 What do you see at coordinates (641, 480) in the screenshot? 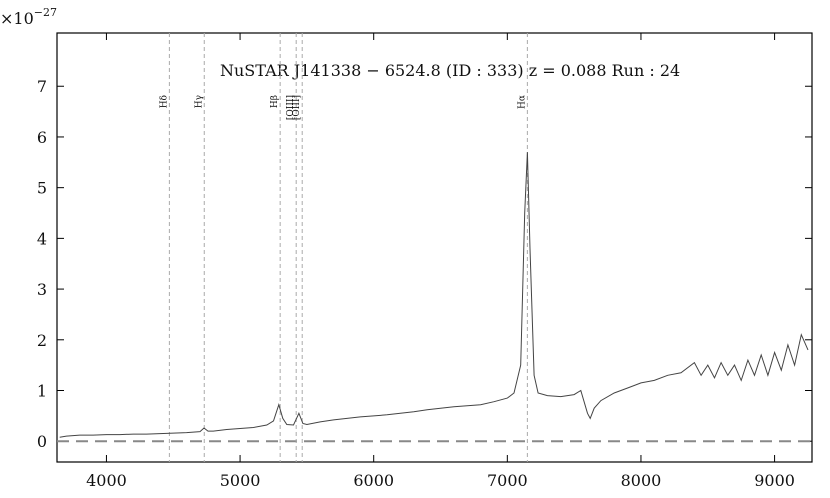
I see `x-tick-label: 8000` at bounding box center [641, 480].